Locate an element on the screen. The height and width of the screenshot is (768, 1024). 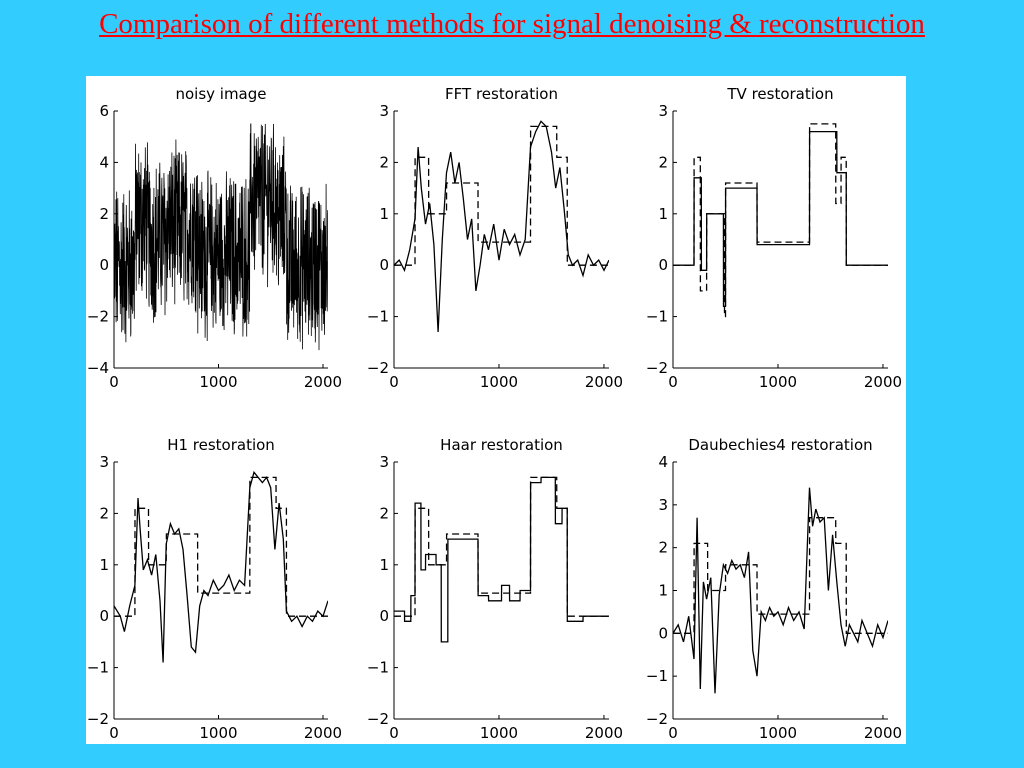
subplot-5: Haar restoration −2 −1 0 1 2 3 0 1000 2000 is located at coordinates (495, 589).